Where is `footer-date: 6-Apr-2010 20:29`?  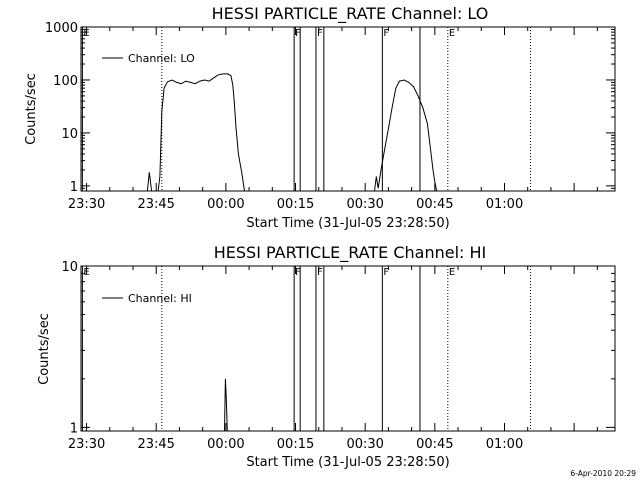 footer-date: 6-Apr-2010 20:29 is located at coordinates (603, 473).